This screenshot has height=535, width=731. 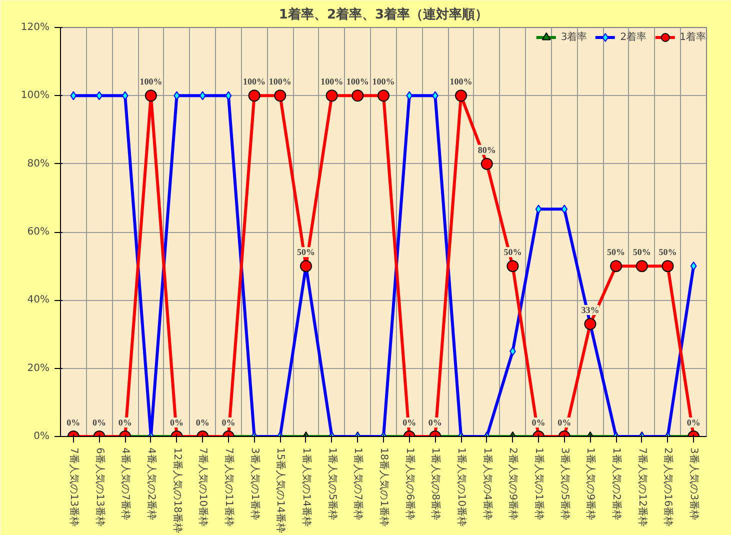 What do you see at coordinates (228, 487) in the screenshot?
I see `x-tick-label: 7番人気の11番枠` at bounding box center [228, 487].